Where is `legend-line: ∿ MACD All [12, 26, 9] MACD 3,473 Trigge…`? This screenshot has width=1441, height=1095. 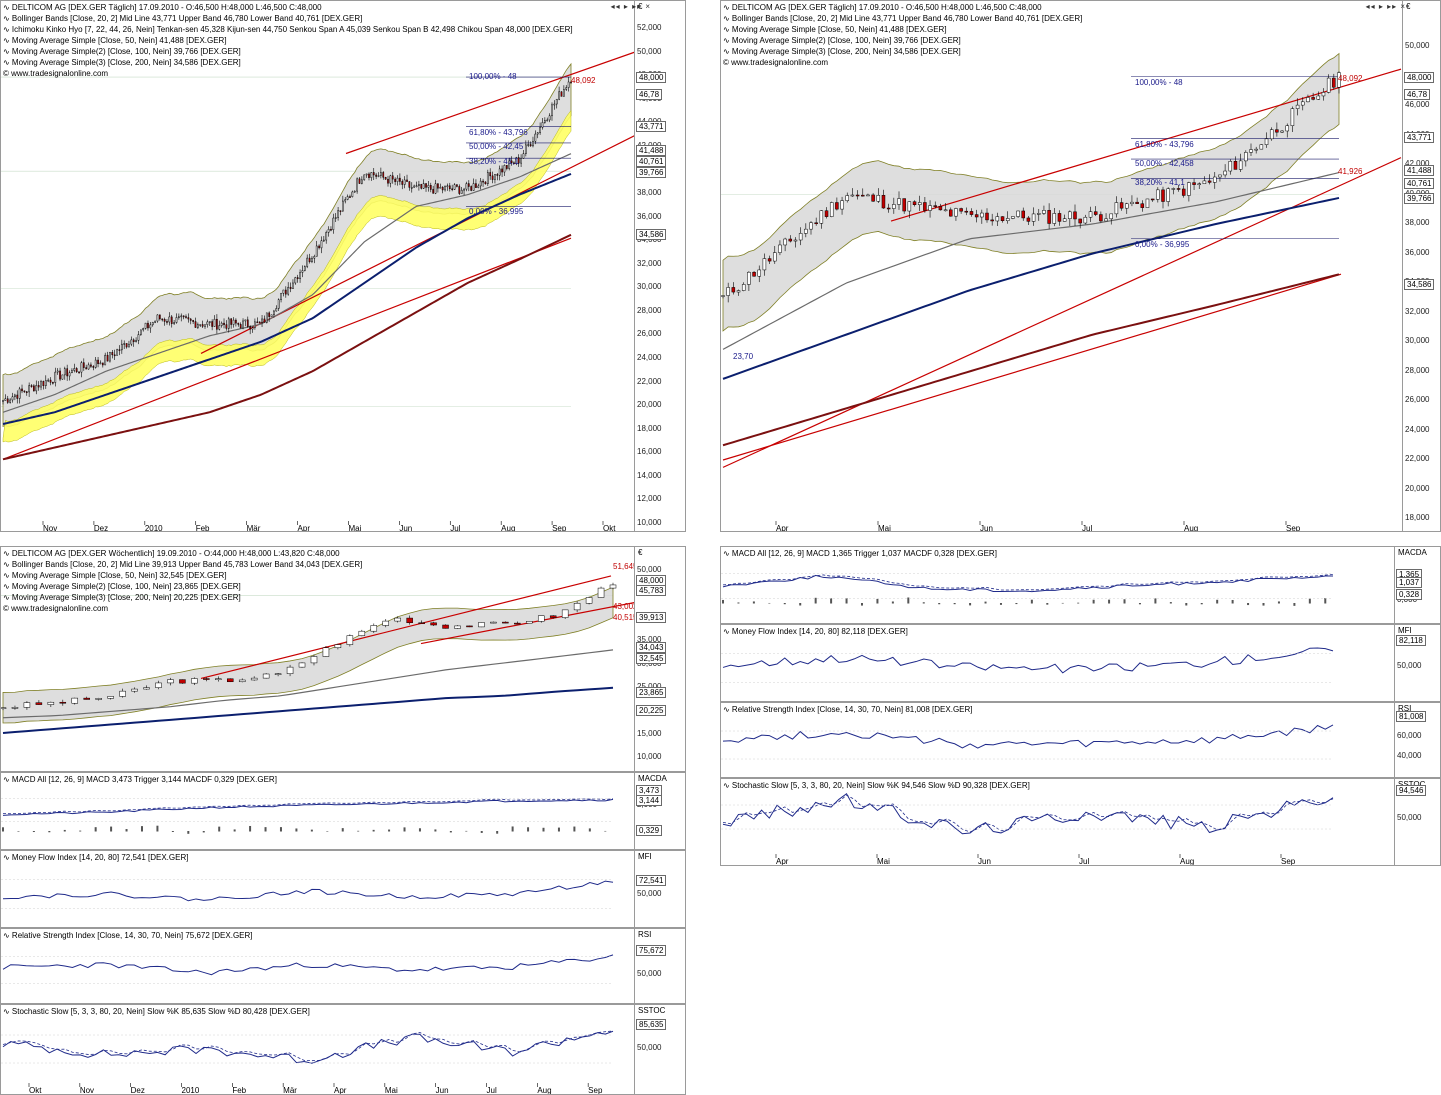 legend-line: ∿ MACD All [12, 26, 9] MACD 3,473 Trigge… is located at coordinates (140, 779).